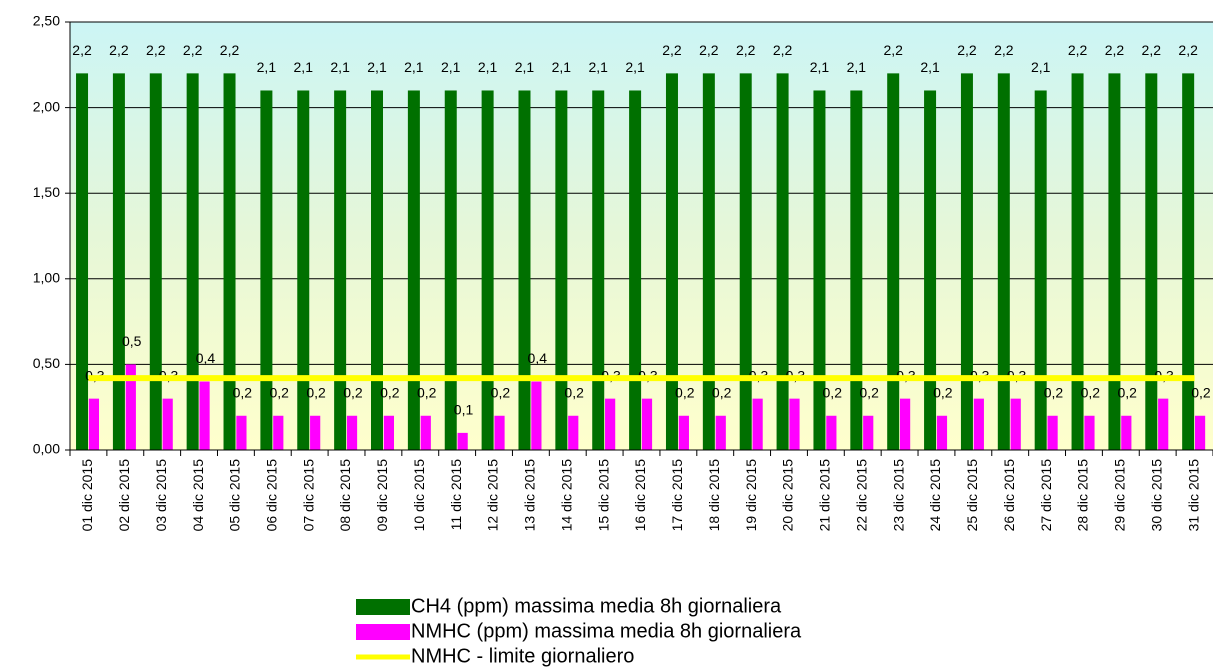  What do you see at coordinates (46, 21) in the screenshot?
I see `y-tick-label: 2,50` at bounding box center [46, 21].